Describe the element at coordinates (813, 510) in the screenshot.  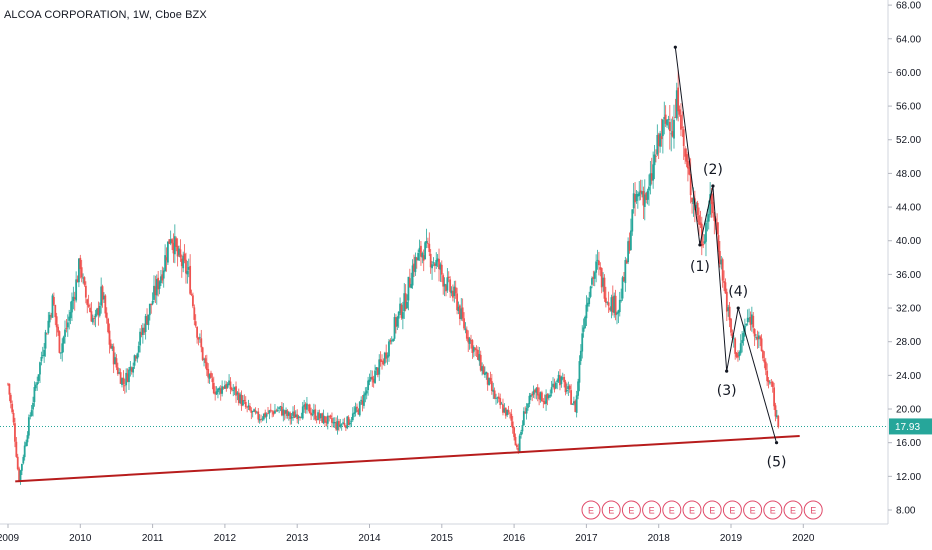
I see `earnings-marker-label: E` at that location.